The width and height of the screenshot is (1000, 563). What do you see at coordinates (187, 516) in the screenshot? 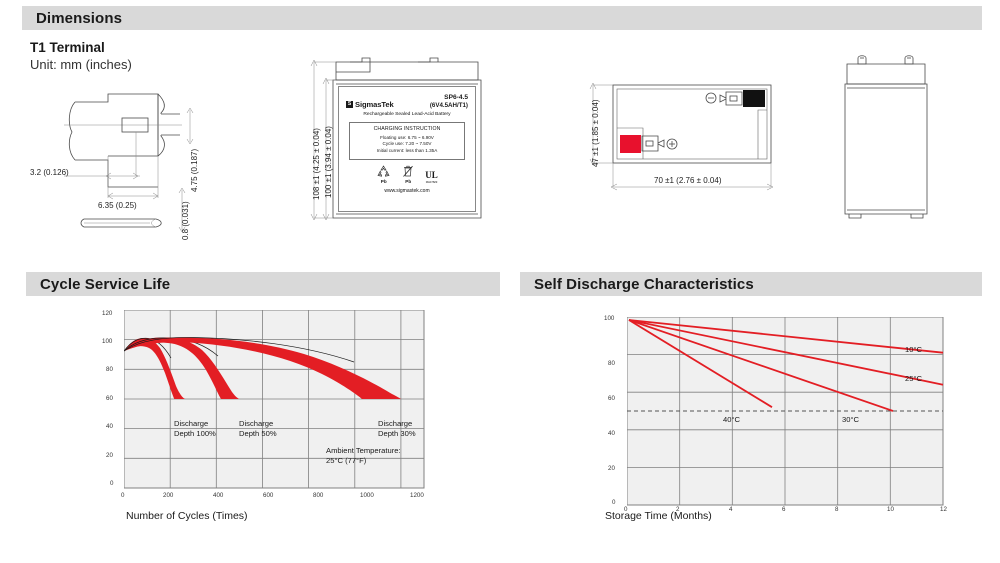
I see `cycle-x-axis-title: Number of Cycles (Times)` at bounding box center [187, 516].